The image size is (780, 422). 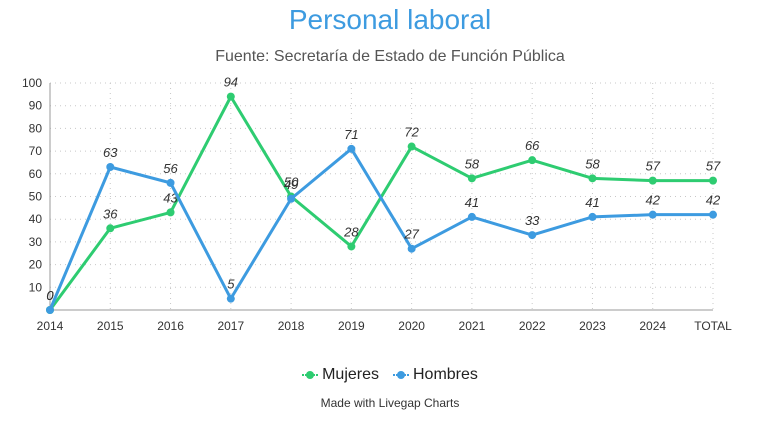 I want to click on data-label-mujeres: 0, so click(x=50, y=295).